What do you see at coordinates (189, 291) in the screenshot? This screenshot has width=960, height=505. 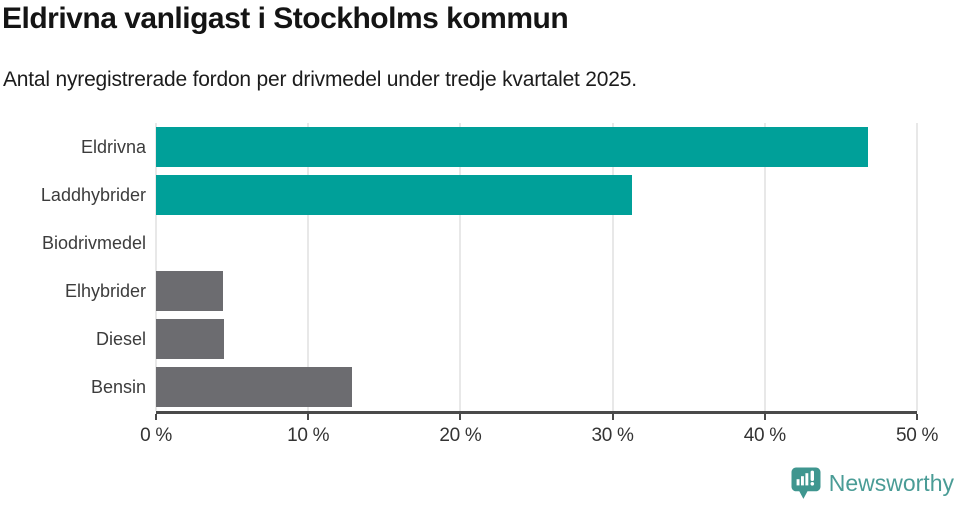 I see `bar-elhybrider` at bounding box center [189, 291].